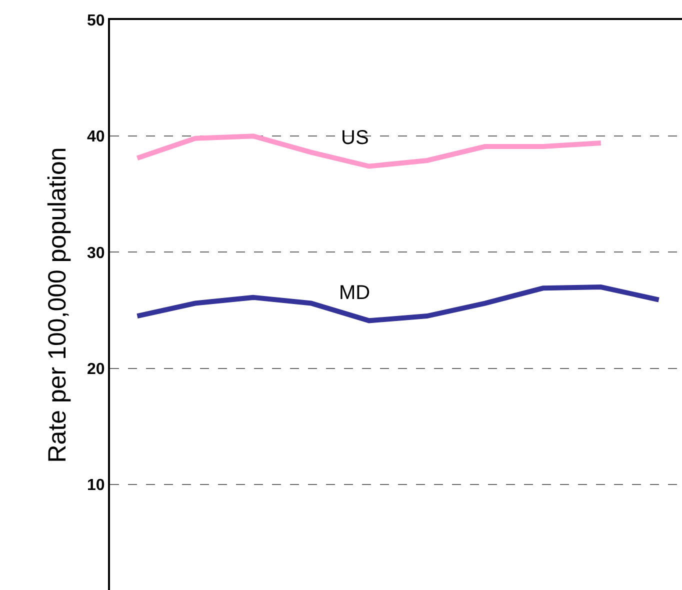 Image resolution: width=682 pixels, height=590 pixels. What do you see at coordinates (96, 253) in the screenshot?
I see `y-tick-label: 30` at bounding box center [96, 253].